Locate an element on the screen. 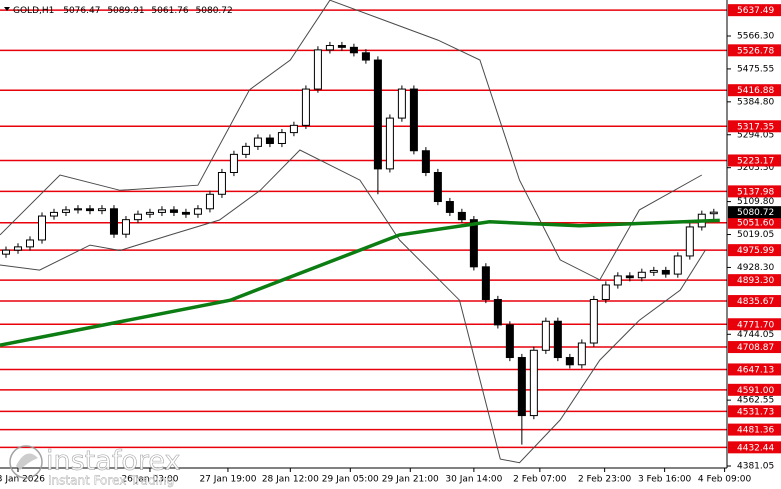 This screenshot has width=781, height=489. high-value: 5089.91 is located at coordinates (125, 11).